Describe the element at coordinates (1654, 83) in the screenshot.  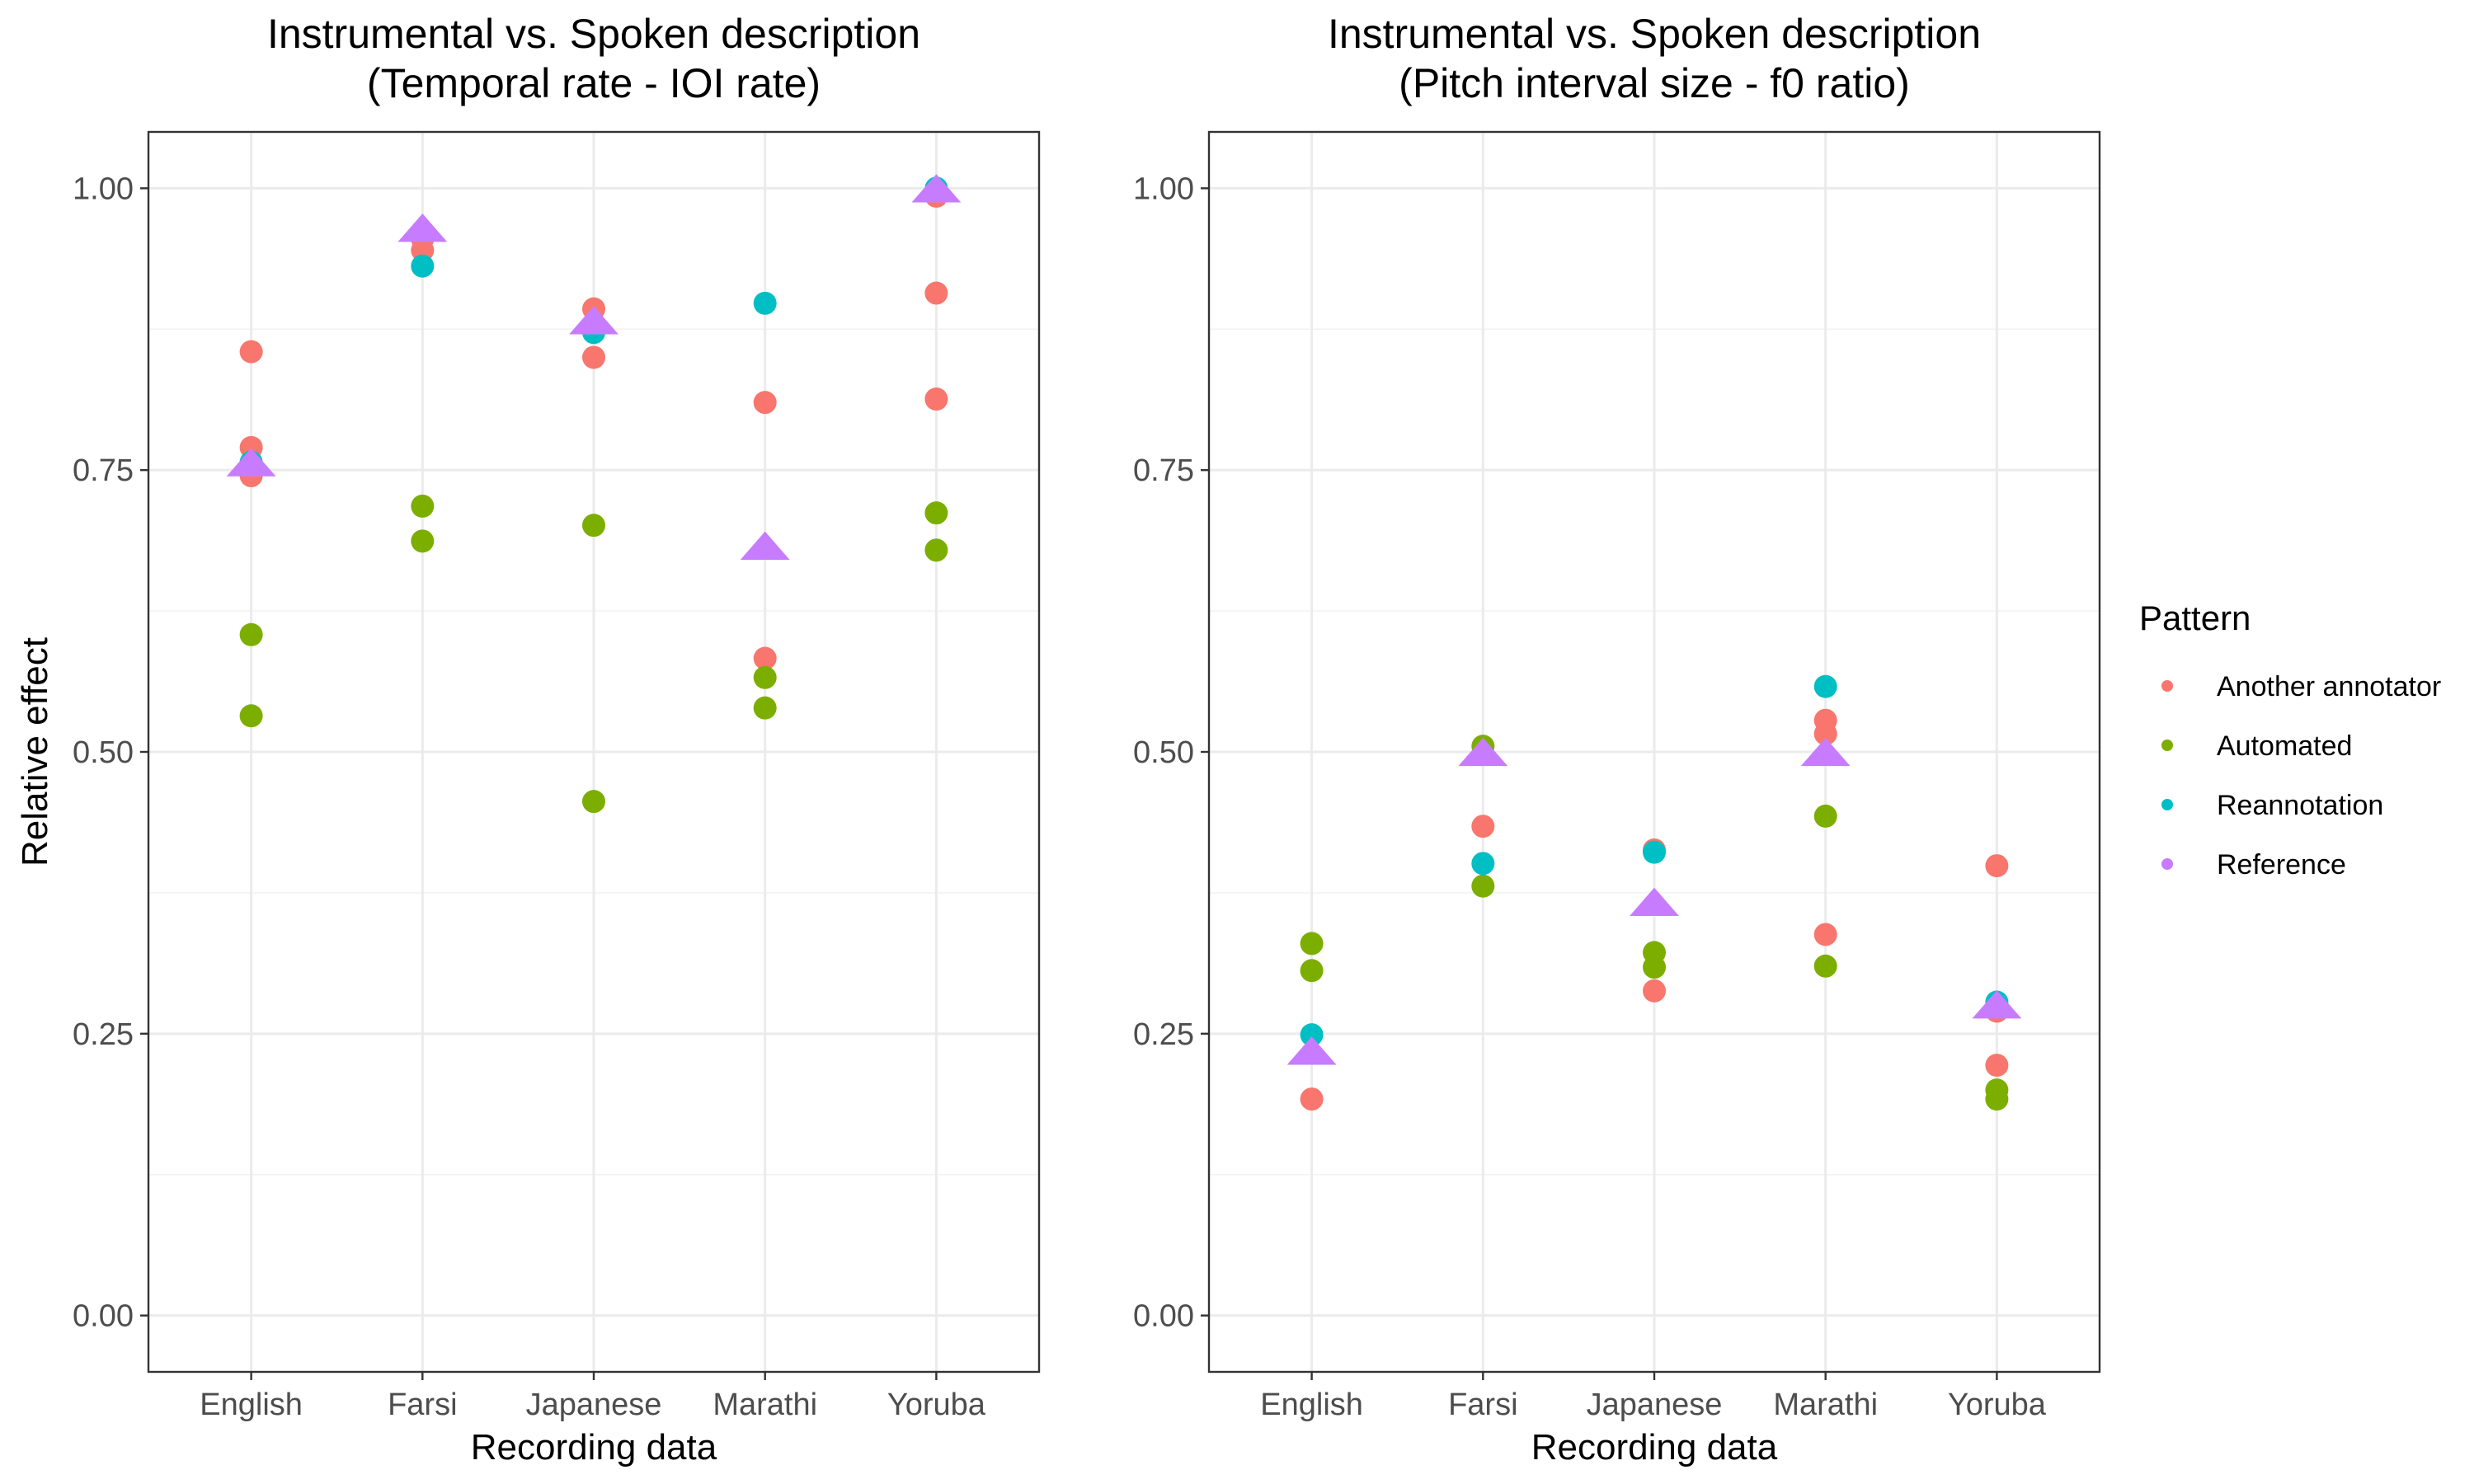
I see `chart-title-line-2: (Pitch interval size - f0 ratio)` at that location.